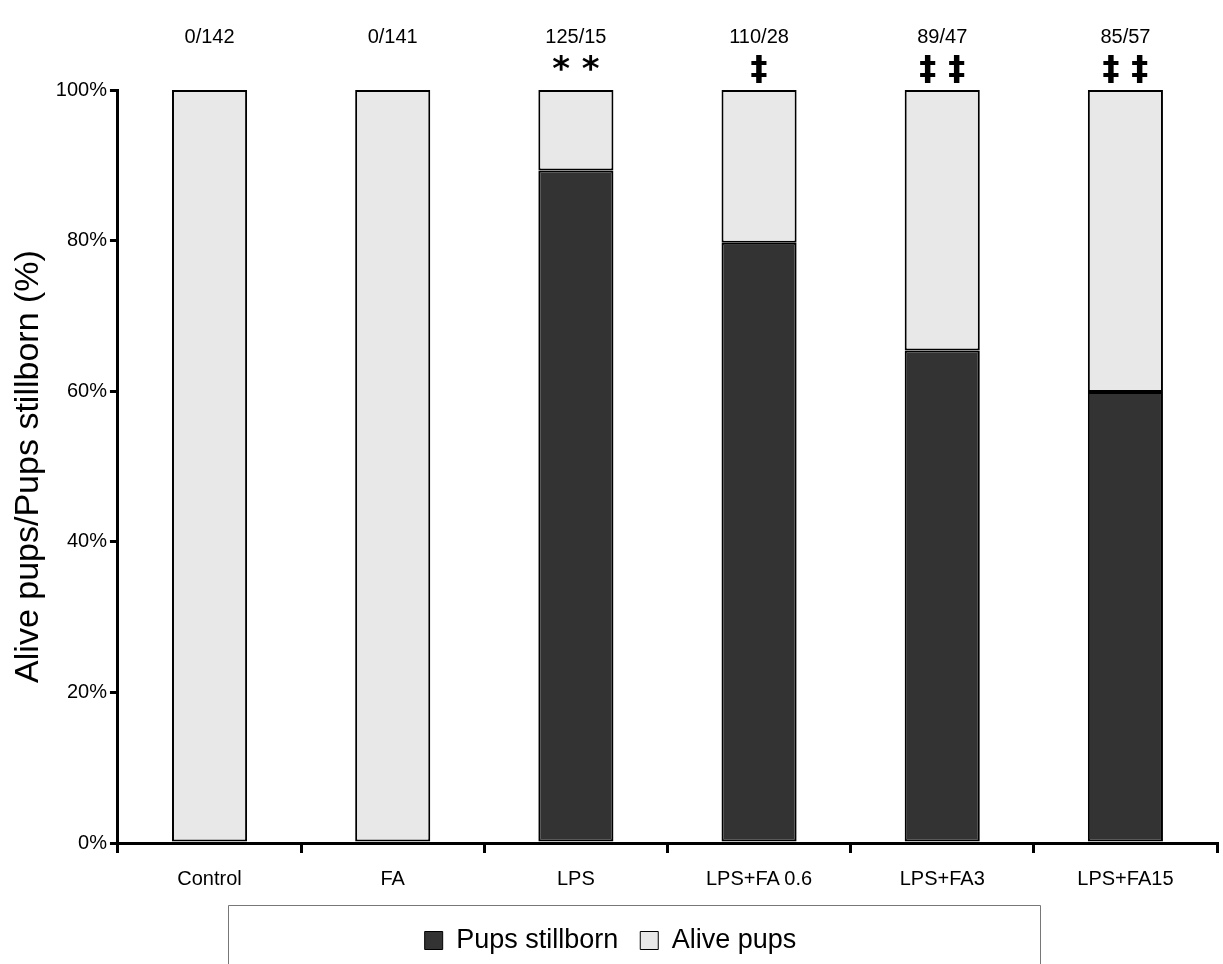 Image resolution: width=1223 pixels, height=964 pixels. Describe the element at coordinates (575, 877) in the screenshot. I see `x-tick-label: LPS` at that location.